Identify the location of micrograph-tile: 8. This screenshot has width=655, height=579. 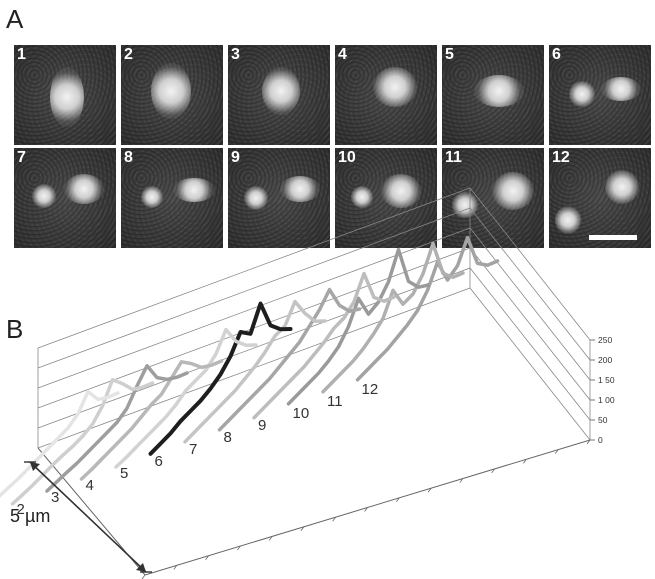
(172, 198).